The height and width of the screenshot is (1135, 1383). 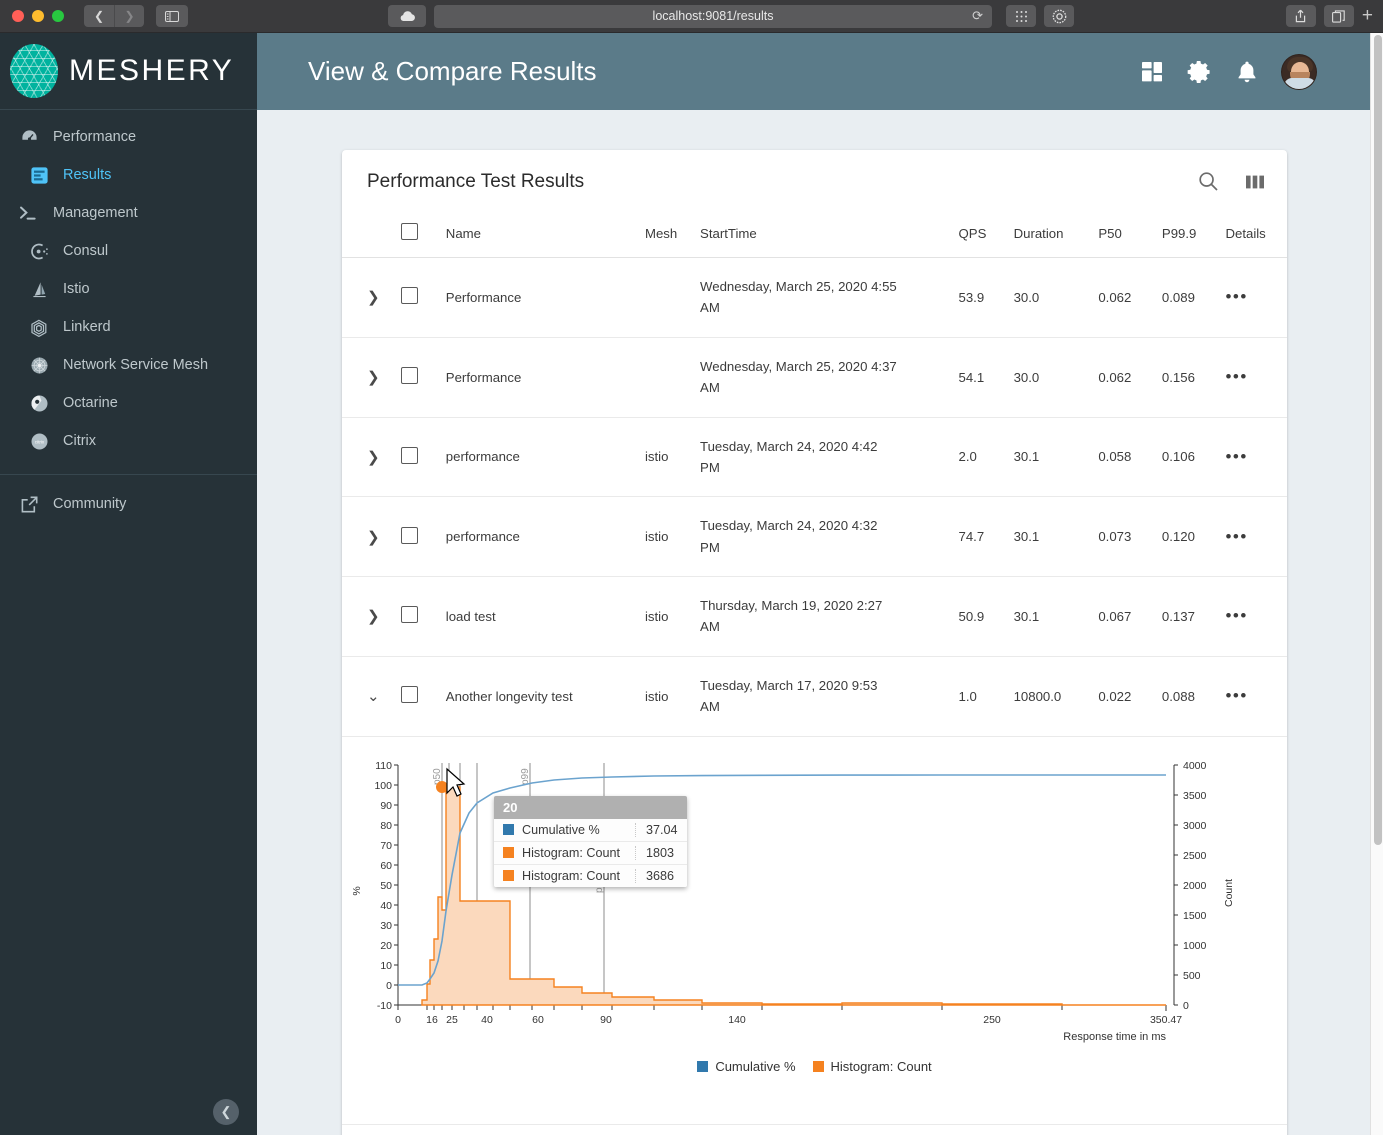 I want to click on maximize-window-button, so click(x=58, y=16).